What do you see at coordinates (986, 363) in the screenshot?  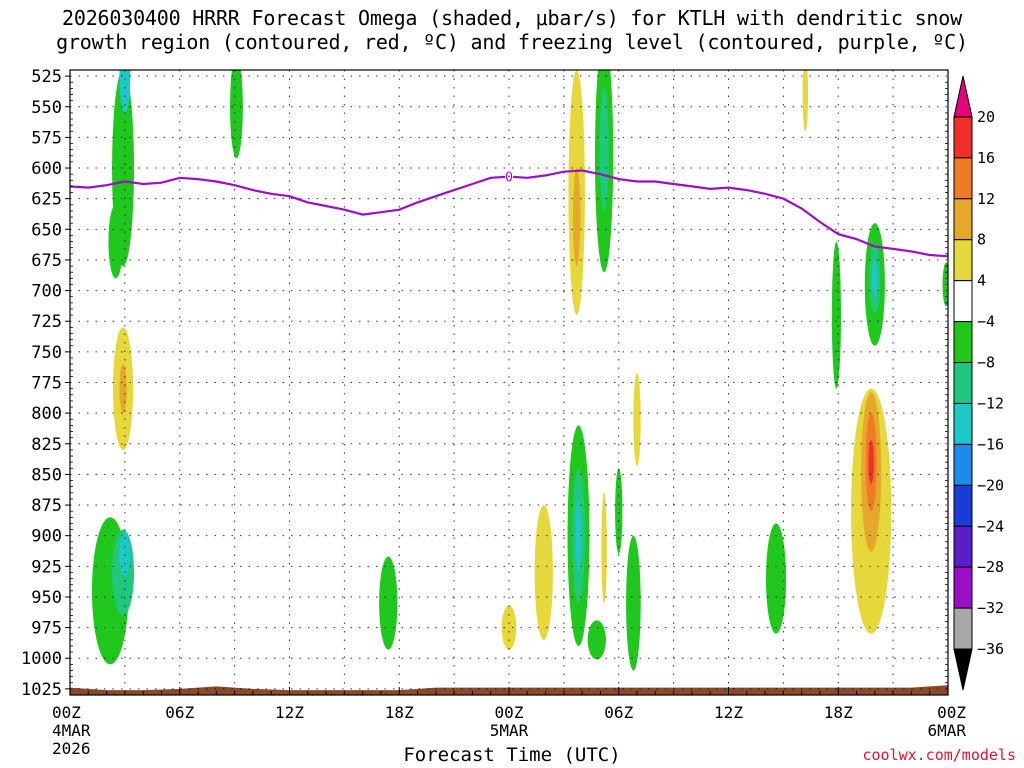 I see `colorbar-label-7: −8` at bounding box center [986, 363].